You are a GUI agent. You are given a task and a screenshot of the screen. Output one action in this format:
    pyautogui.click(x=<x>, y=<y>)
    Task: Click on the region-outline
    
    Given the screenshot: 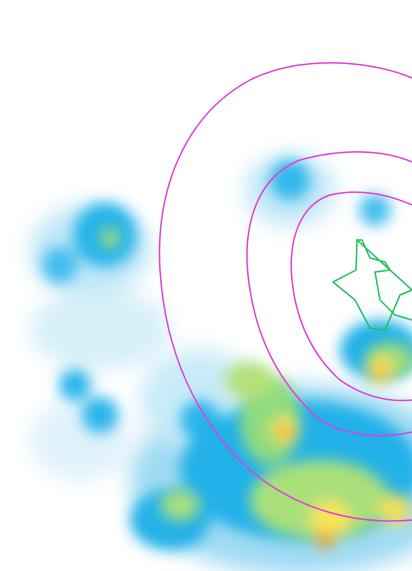 What is the action you would take?
    pyautogui.click(x=371, y=284)
    